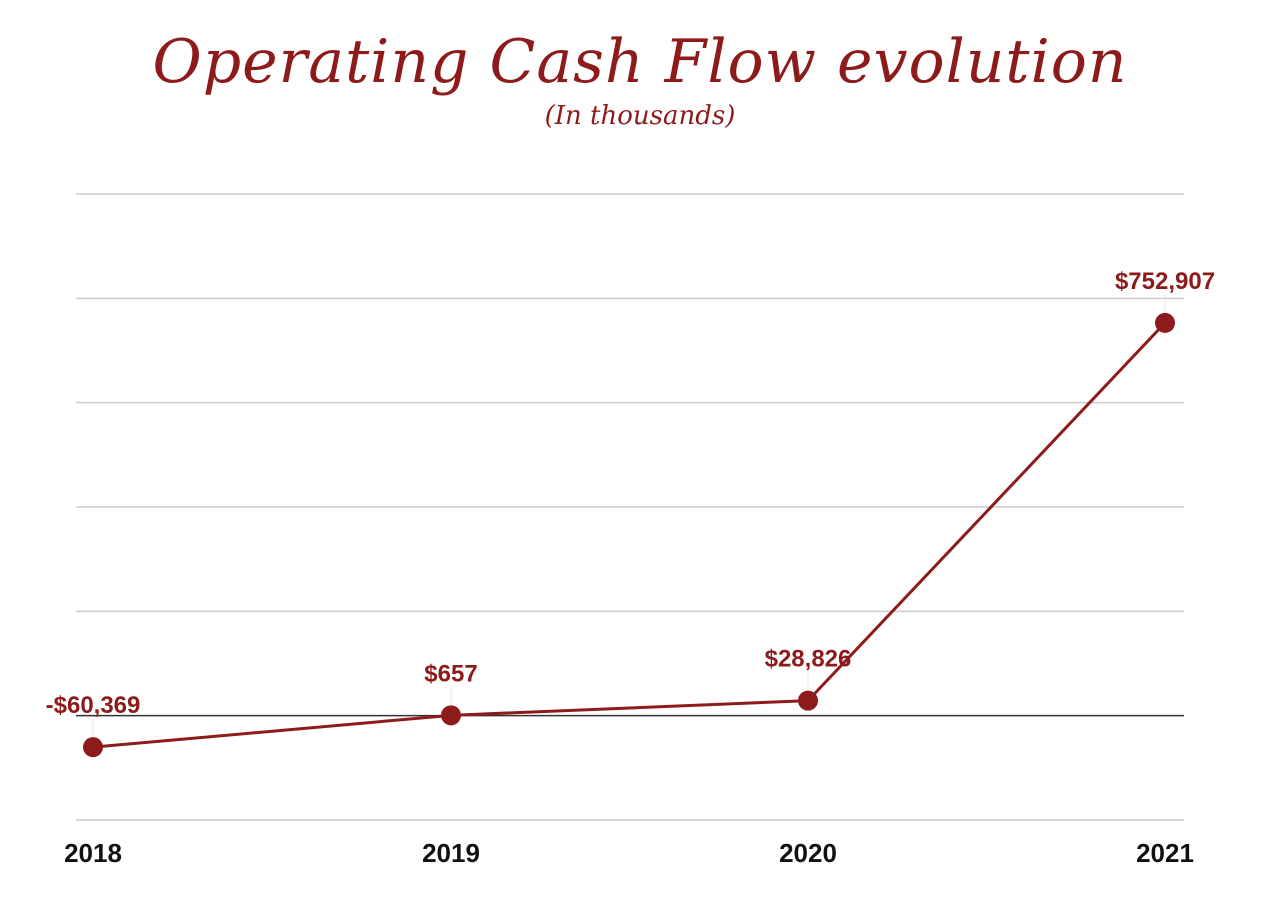  Describe the element at coordinates (629, 853) in the screenshot. I see `x-axis-labels: 2018 2019 2020 2021` at that location.